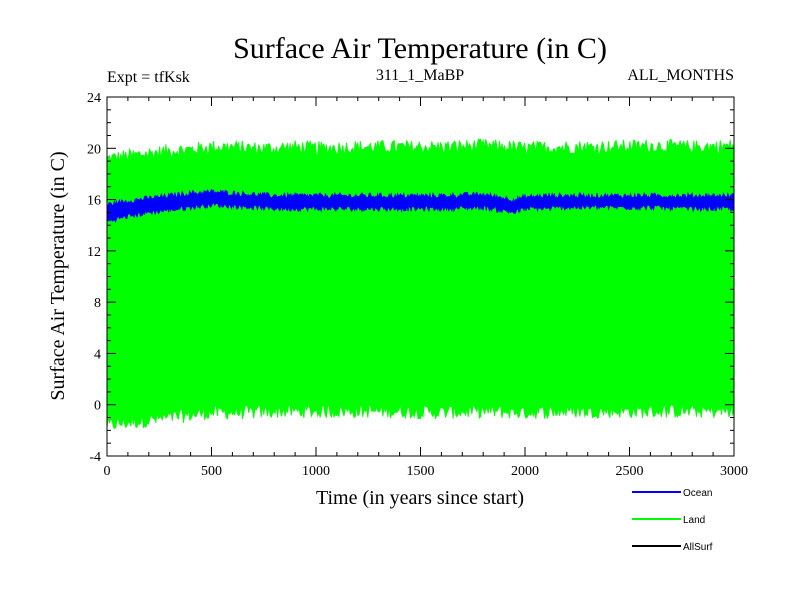 The image size is (800, 600). Describe the element at coordinates (694, 520) in the screenshot. I see `legend-label-land: Land` at that location.